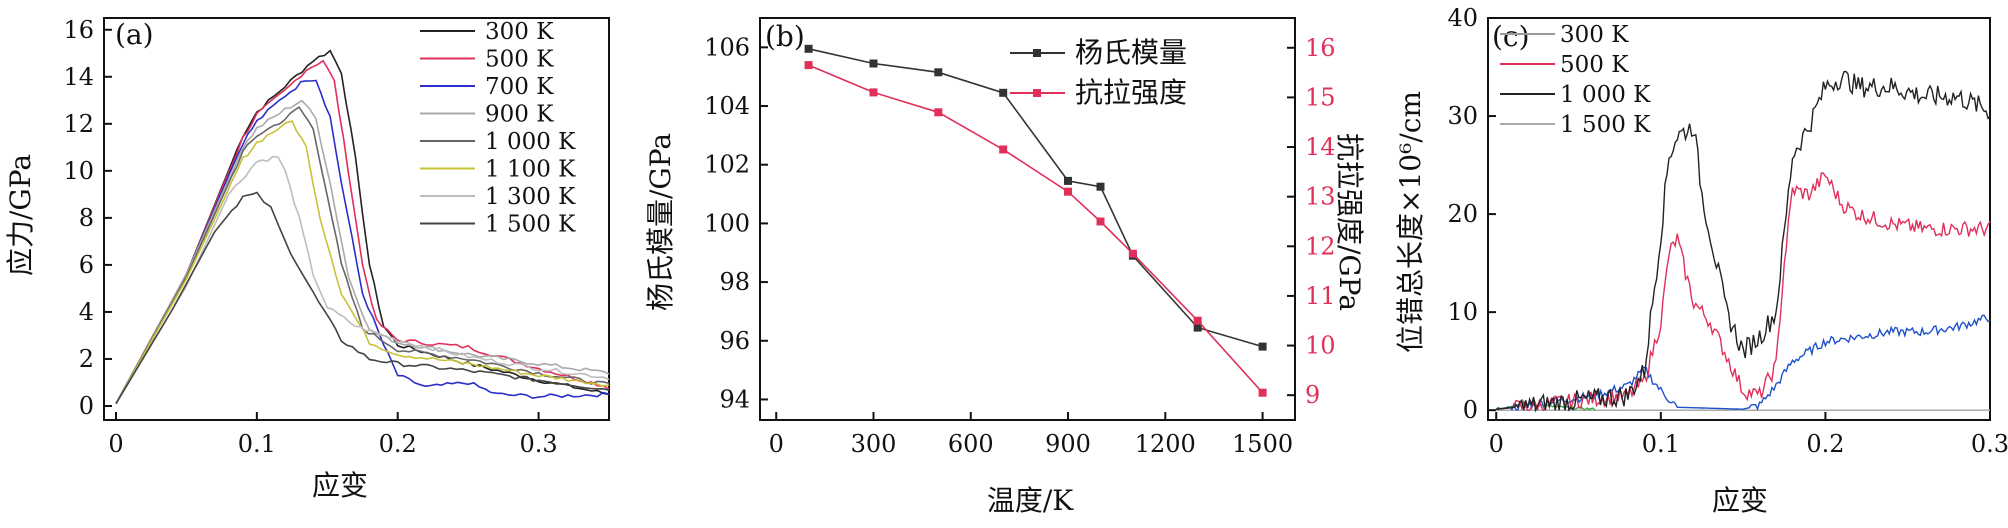  I want to click on panel-c-y-axis-label: 位错总长度×10⁶/cm, so click(1410, 222).